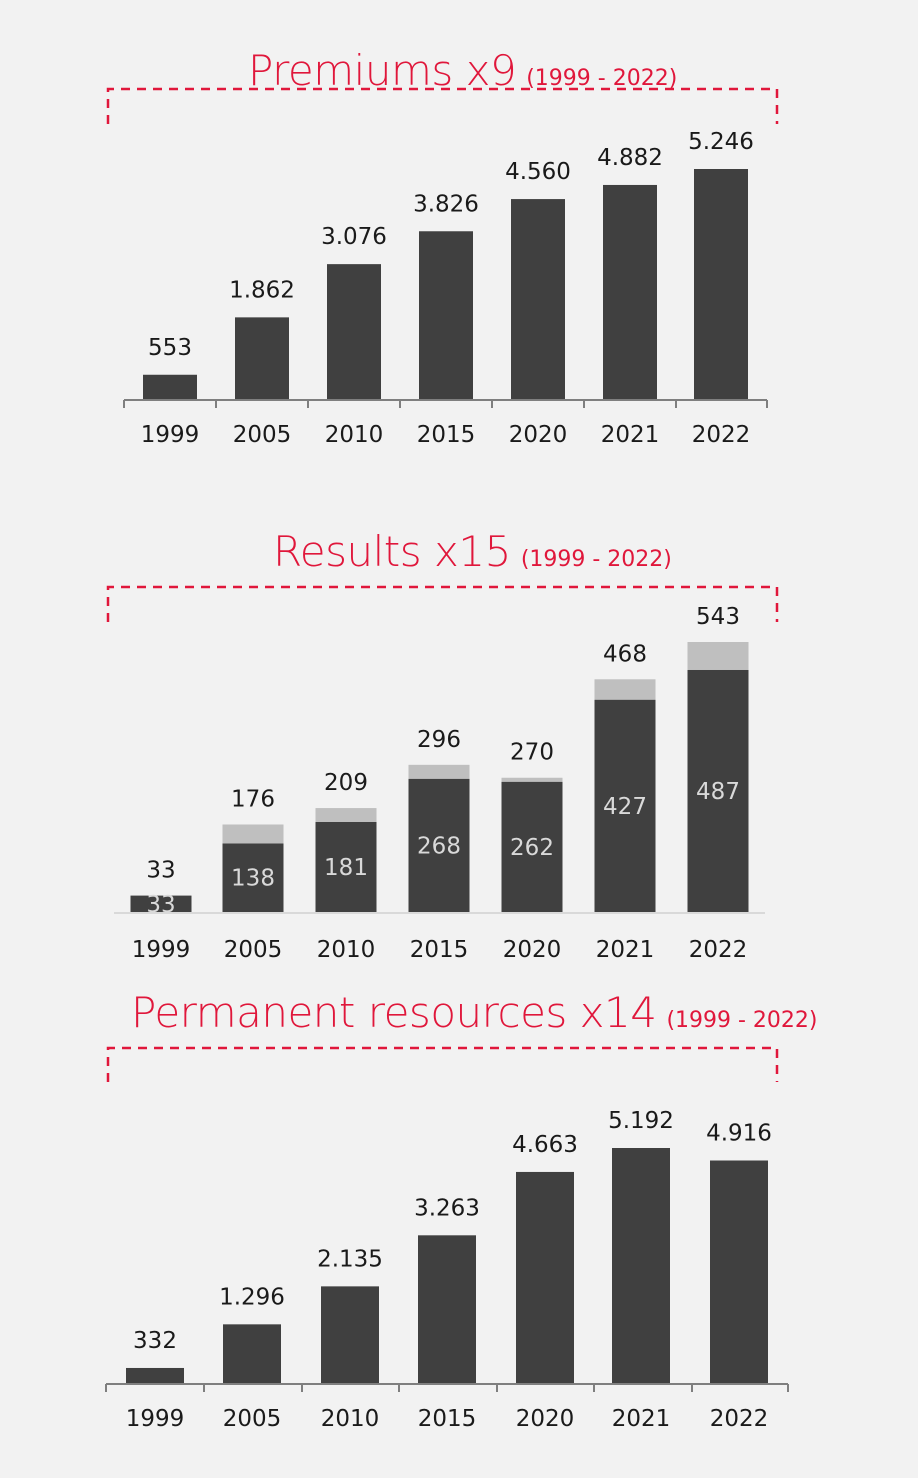 Image resolution: width=918 pixels, height=1478 pixels. I want to click on results-bar-top-2015, so click(439, 771).